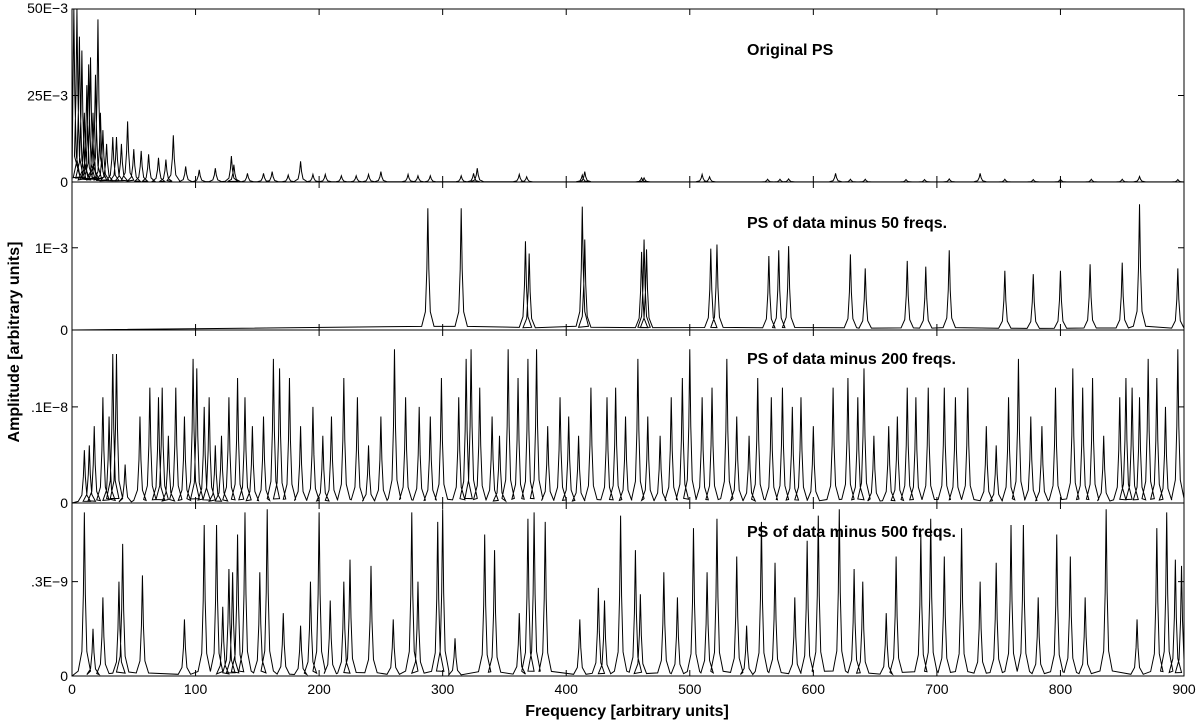 The image size is (1200, 723). I want to click on x-axis-label: Frequency [arbitrary units], so click(627, 711).